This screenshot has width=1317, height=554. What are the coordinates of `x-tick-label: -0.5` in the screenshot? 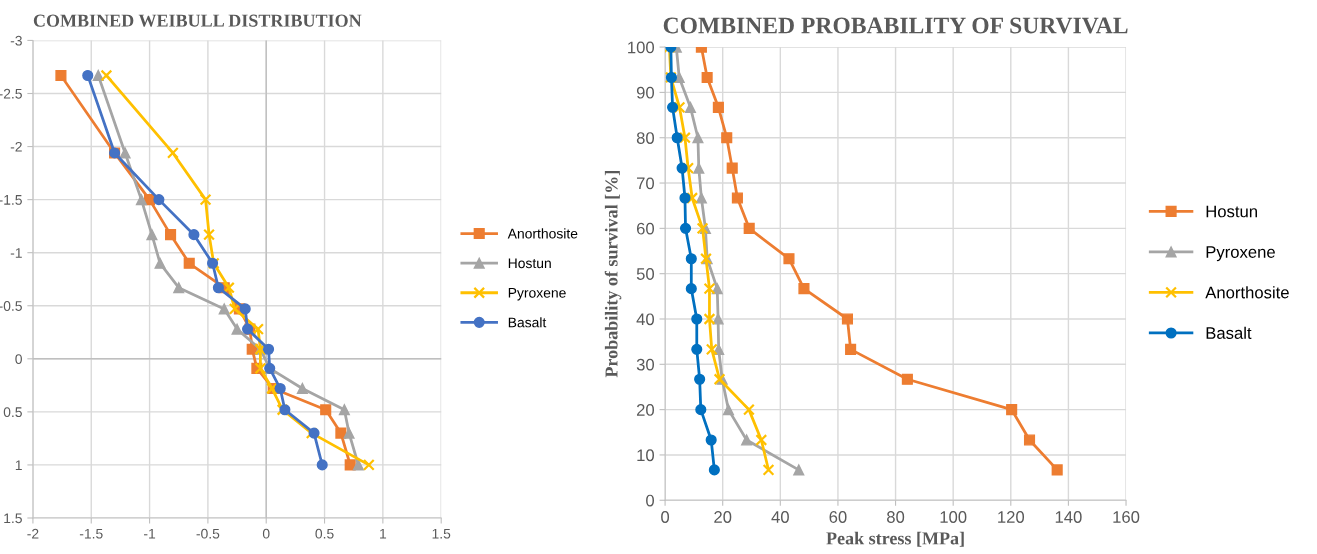 It's located at (208, 533).